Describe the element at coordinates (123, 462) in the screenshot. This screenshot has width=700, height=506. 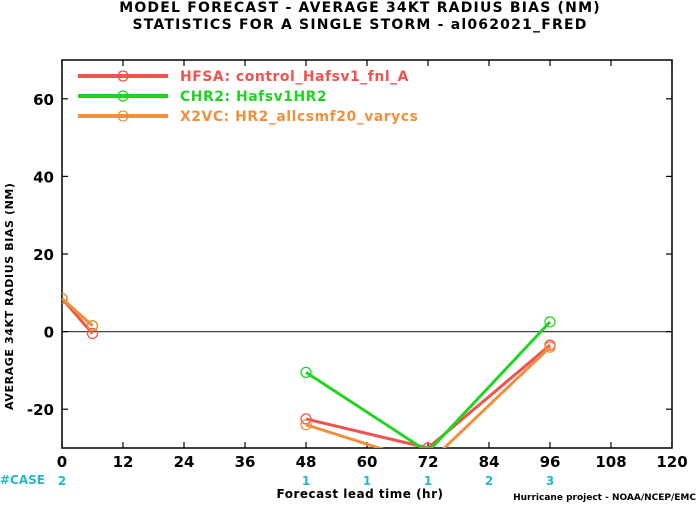
I see `x-tick-label: 12` at that location.